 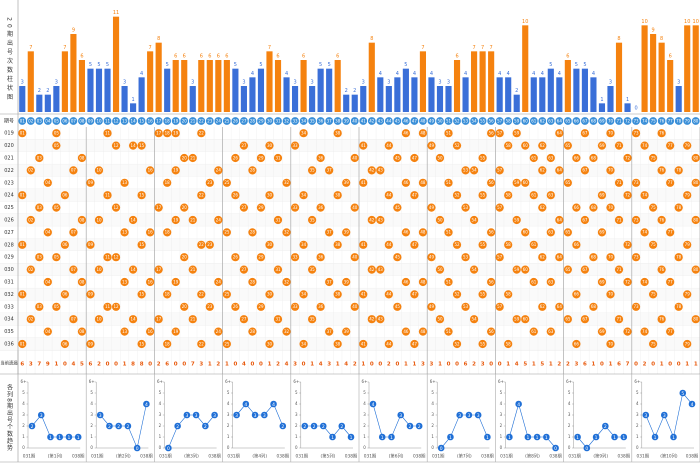 What do you see at coordinates (227, 294) in the screenshot?
I see `drawn-number: 25` at bounding box center [227, 294].